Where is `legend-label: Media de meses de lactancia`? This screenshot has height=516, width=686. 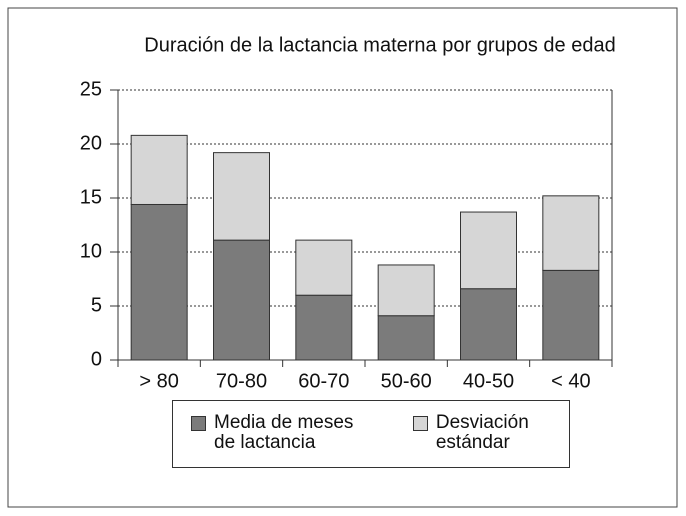
legend-label: Media de meses de lactancia is located at coordinates (284, 432).